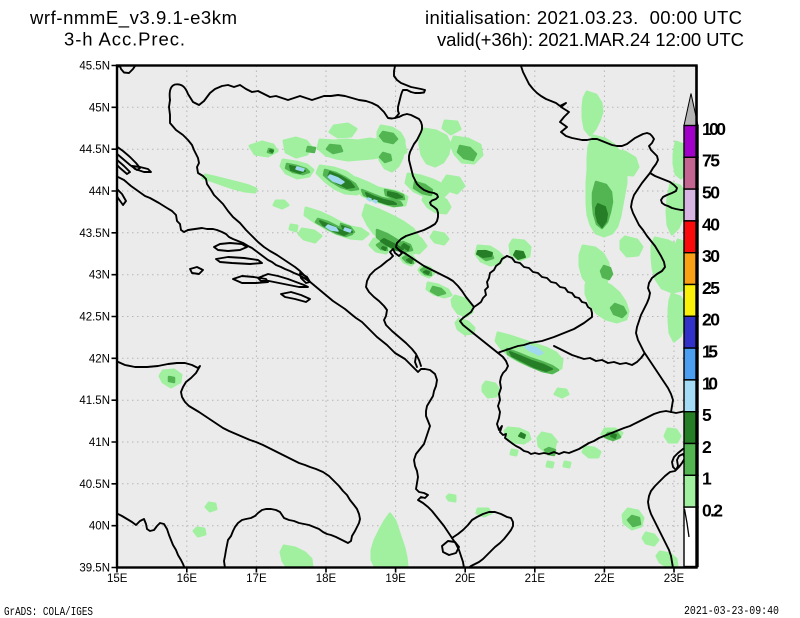 The width and height of the screenshot is (800, 618). I want to click on svg-text: 22E, so click(604, 579).